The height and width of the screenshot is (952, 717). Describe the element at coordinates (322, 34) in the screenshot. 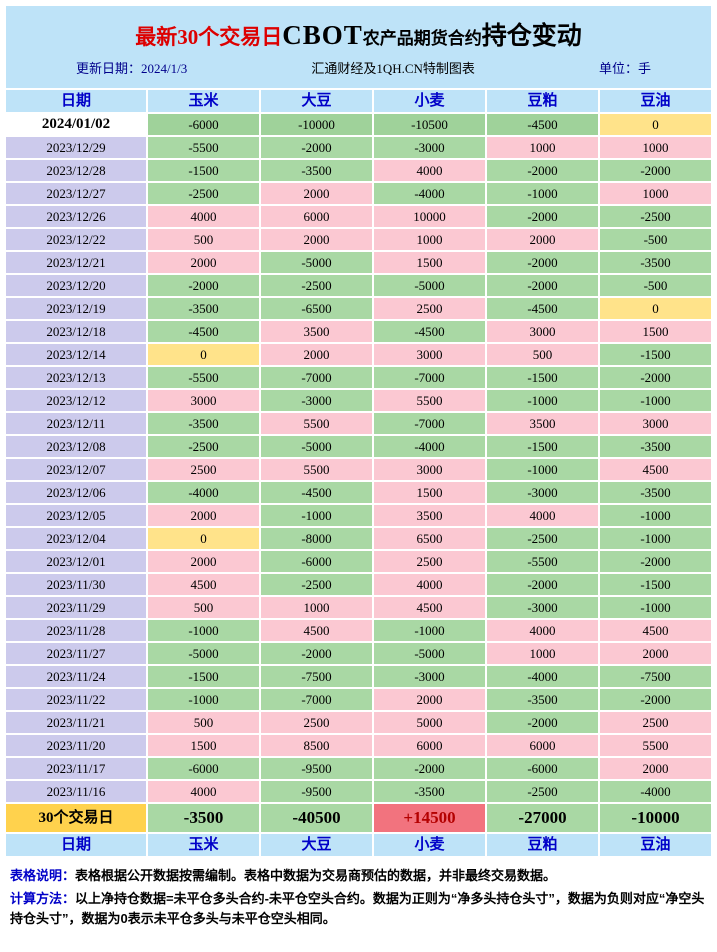

I see `title-cbot: CBOT` at that location.